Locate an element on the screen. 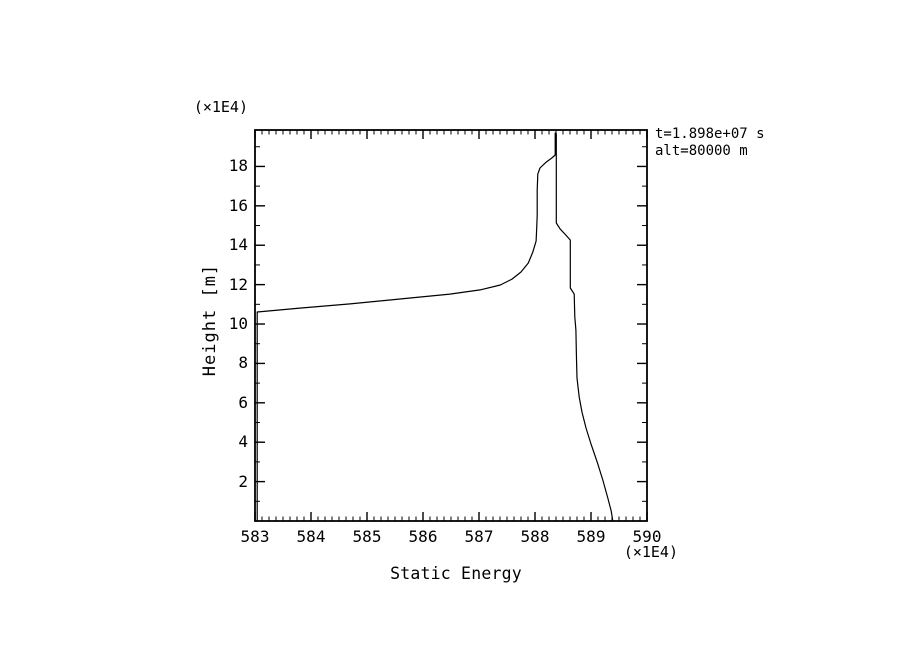 The width and height of the screenshot is (904, 654). y-tick-label: 2 is located at coordinates (243, 481).